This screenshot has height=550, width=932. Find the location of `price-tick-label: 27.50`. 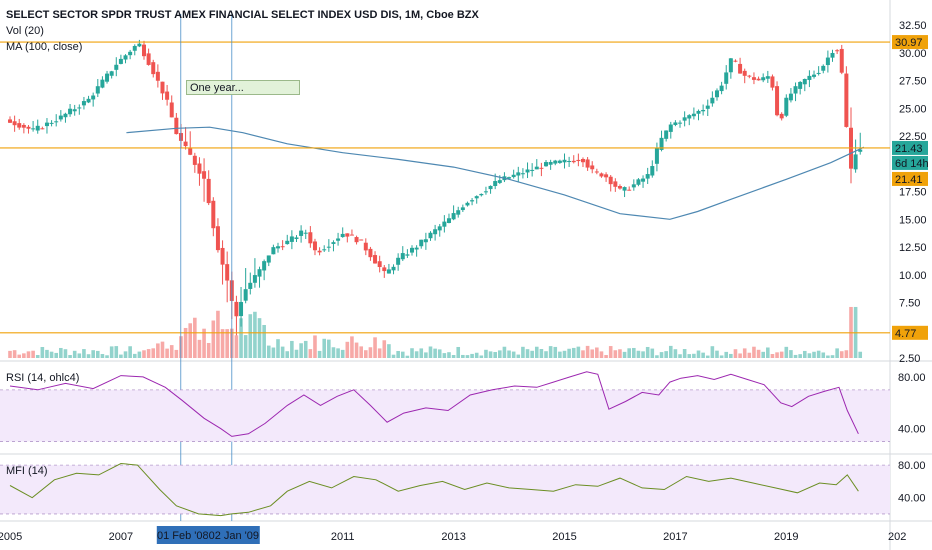

price-tick-label: 27.50 is located at coordinates (913, 82).